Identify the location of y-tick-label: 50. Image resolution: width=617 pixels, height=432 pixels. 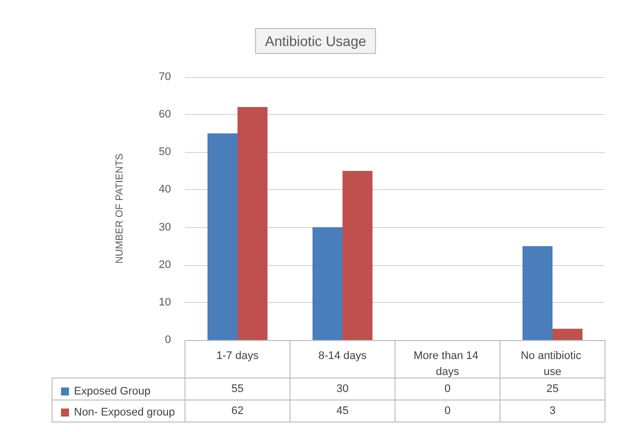
(164, 152).